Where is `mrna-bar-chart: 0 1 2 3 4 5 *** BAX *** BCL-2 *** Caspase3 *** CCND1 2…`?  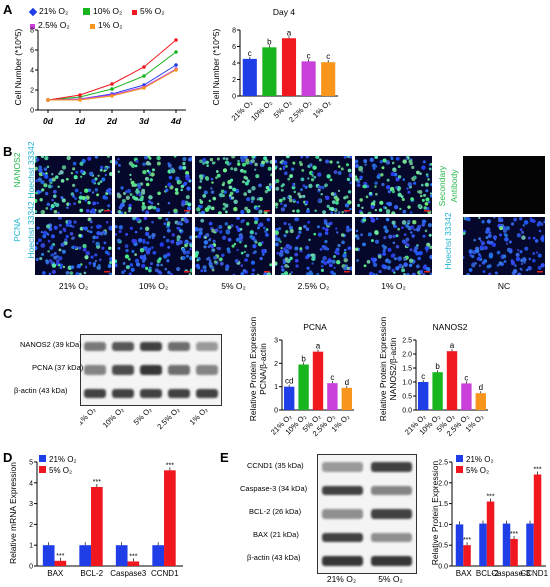 mrna-bar-chart: 0 1 2 3 4 5 *** BAX *** BCL-2 *** Caspase3 *** CCND1 2… is located at coordinates (106, 516).